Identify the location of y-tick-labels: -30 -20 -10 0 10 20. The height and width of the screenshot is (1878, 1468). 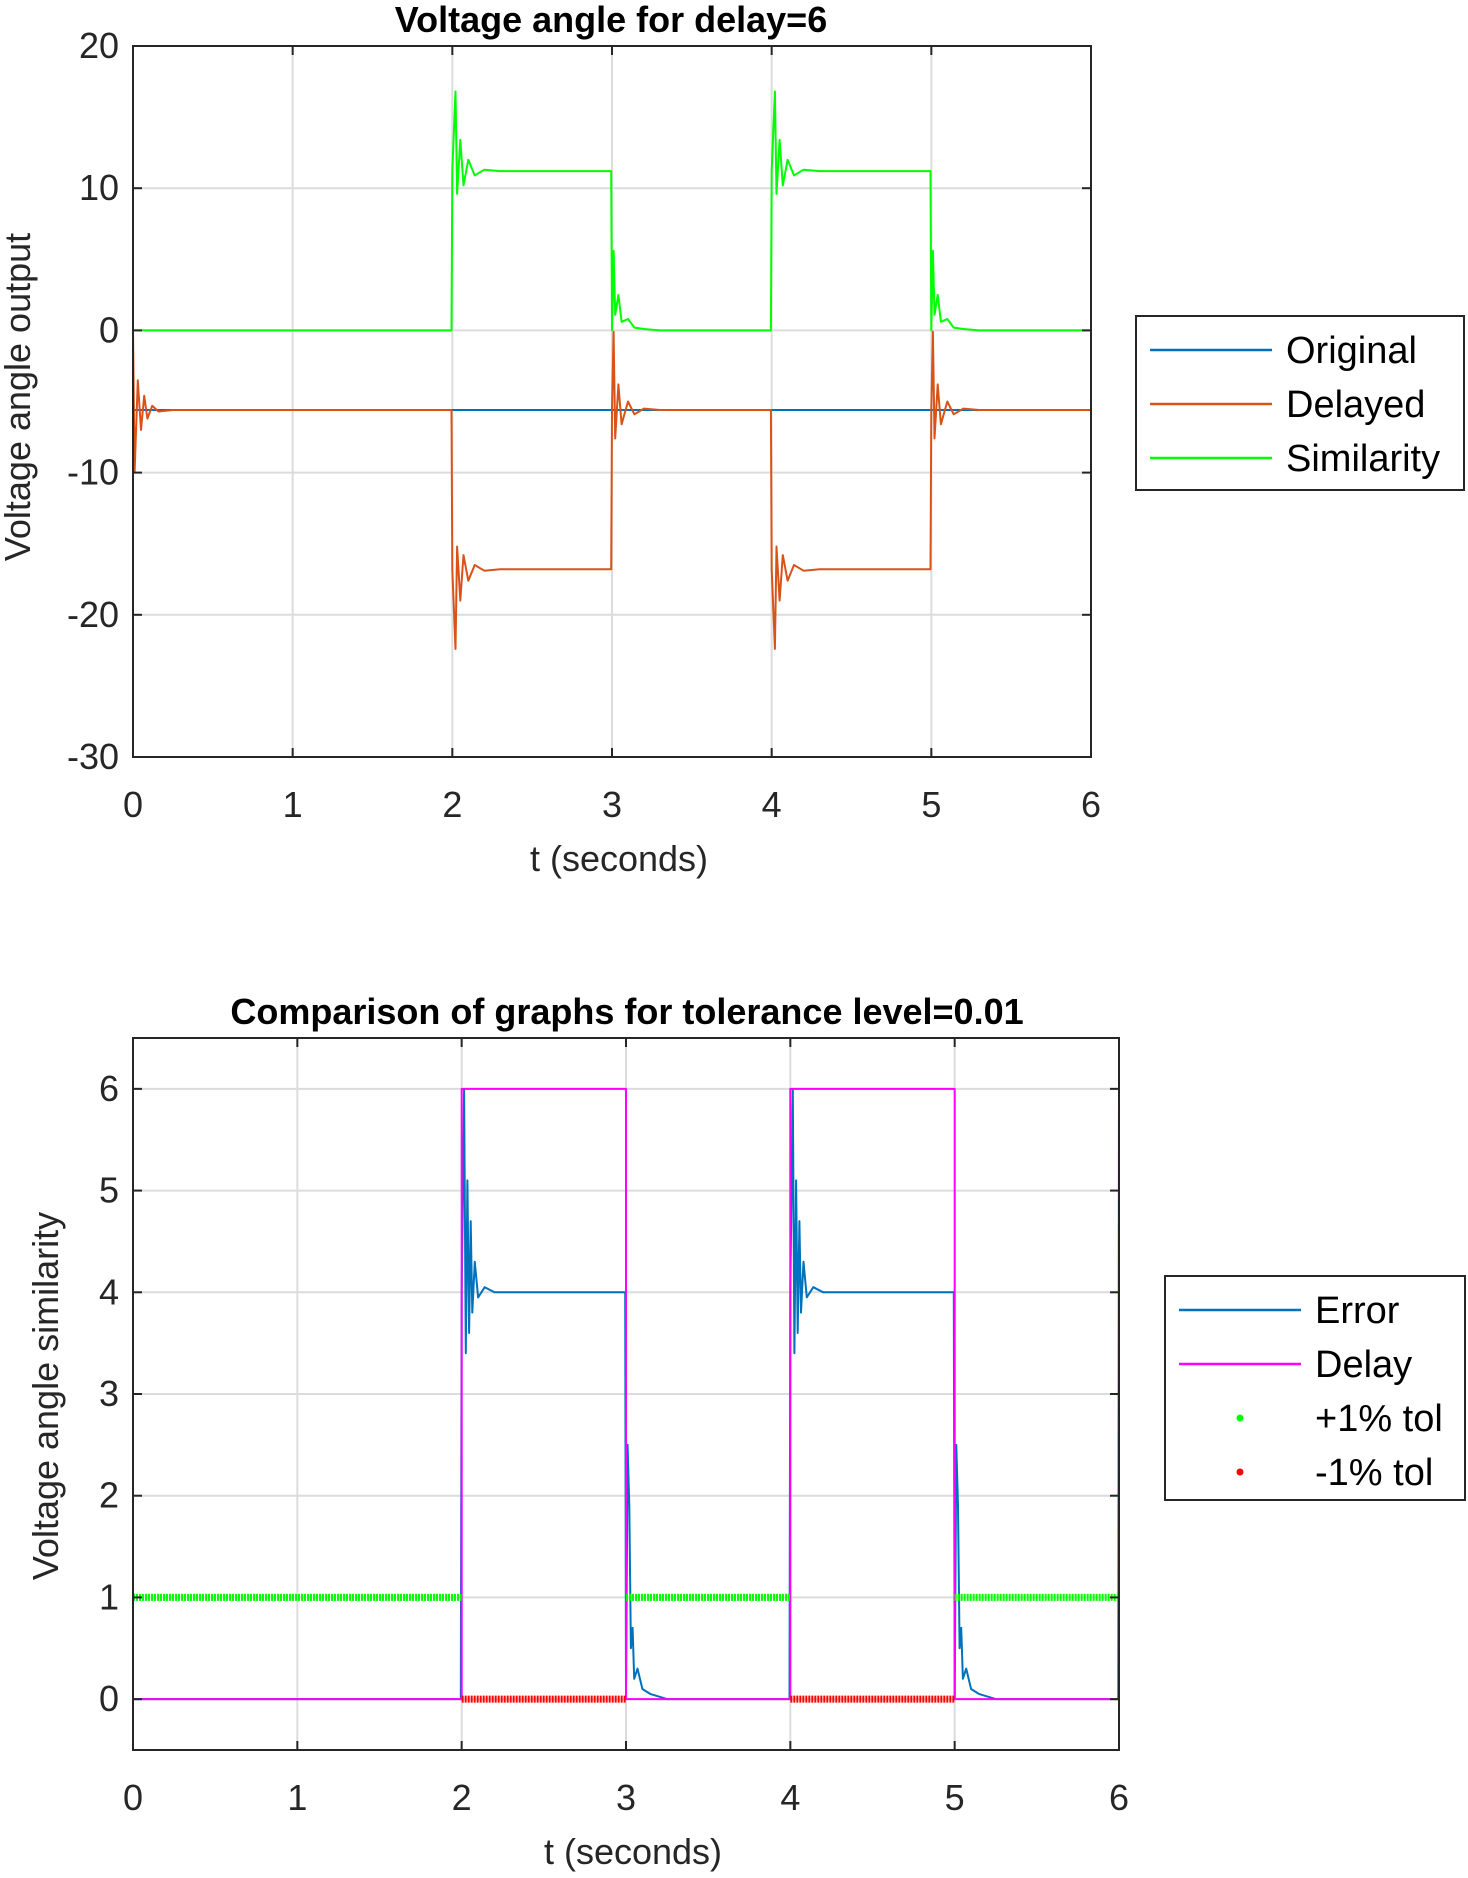
(93, 401).